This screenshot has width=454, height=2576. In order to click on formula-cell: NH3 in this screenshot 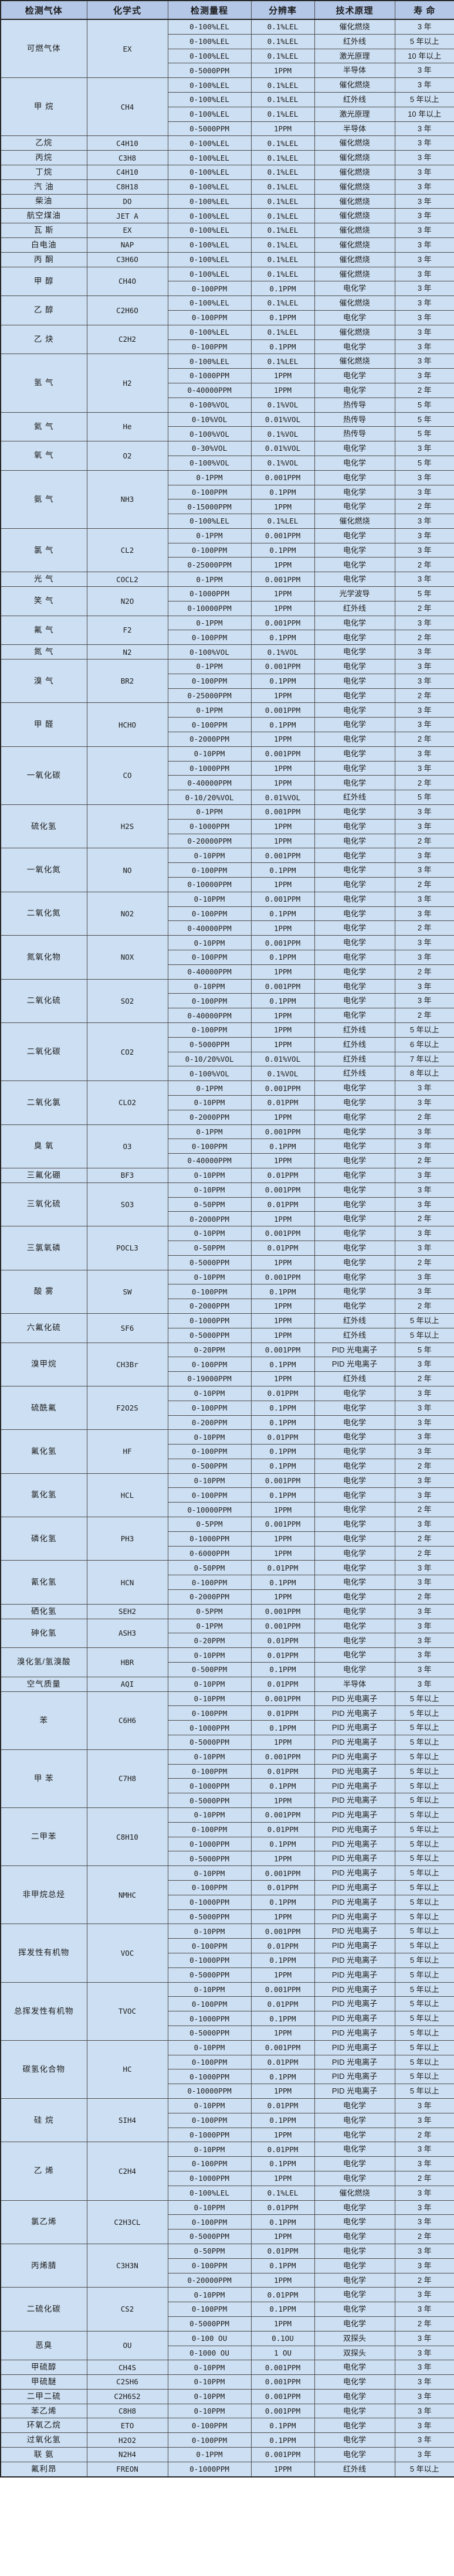, I will do `click(127, 499)`.